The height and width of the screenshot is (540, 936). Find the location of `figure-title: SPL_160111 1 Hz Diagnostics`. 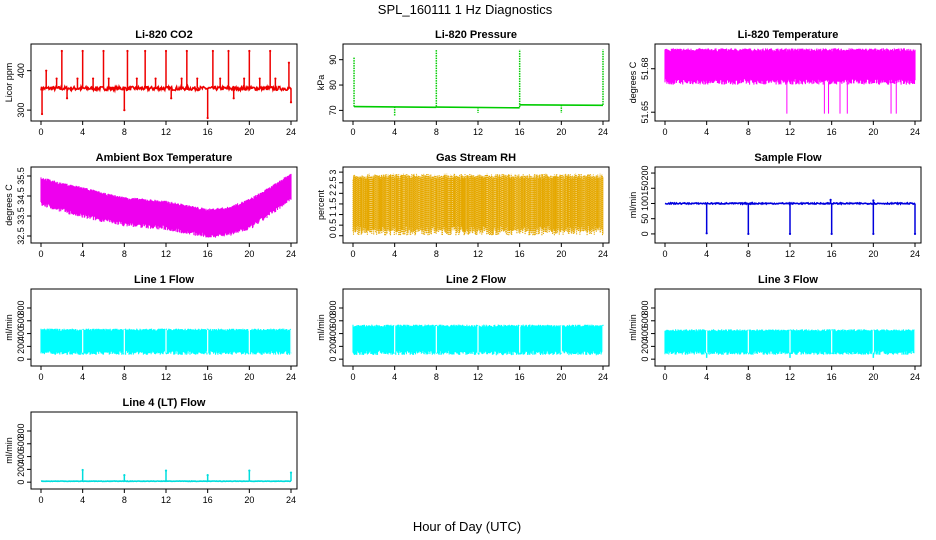

figure-title: SPL_160111 1 Hz Diagnostics is located at coordinates (465, 9).